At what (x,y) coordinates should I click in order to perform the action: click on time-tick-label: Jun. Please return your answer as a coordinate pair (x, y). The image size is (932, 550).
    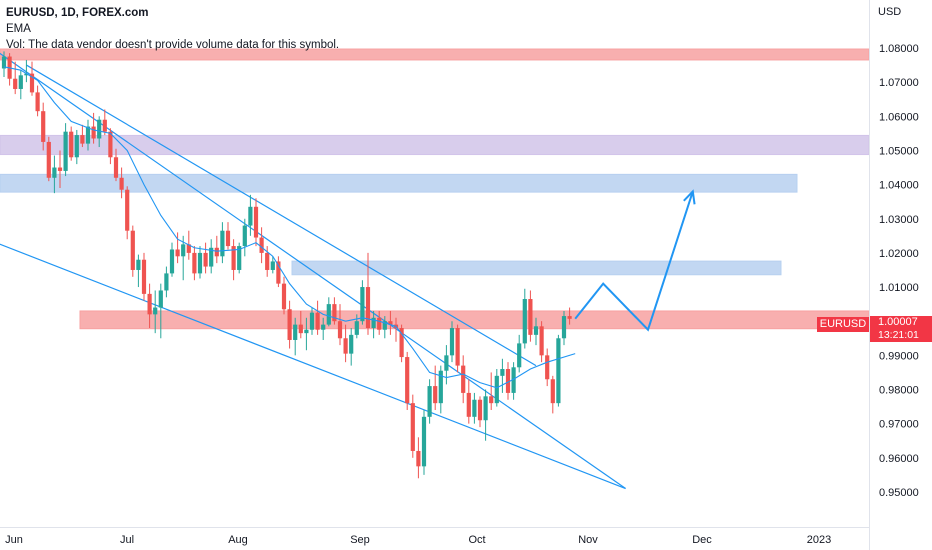
    Looking at the image, I should click on (14, 540).